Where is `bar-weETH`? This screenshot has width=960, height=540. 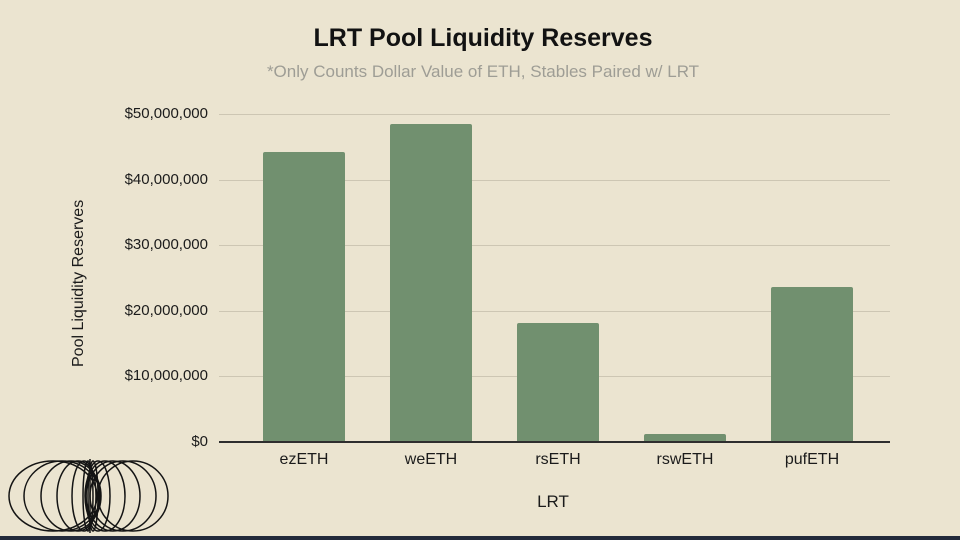 bar-weETH is located at coordinates (431, 283).